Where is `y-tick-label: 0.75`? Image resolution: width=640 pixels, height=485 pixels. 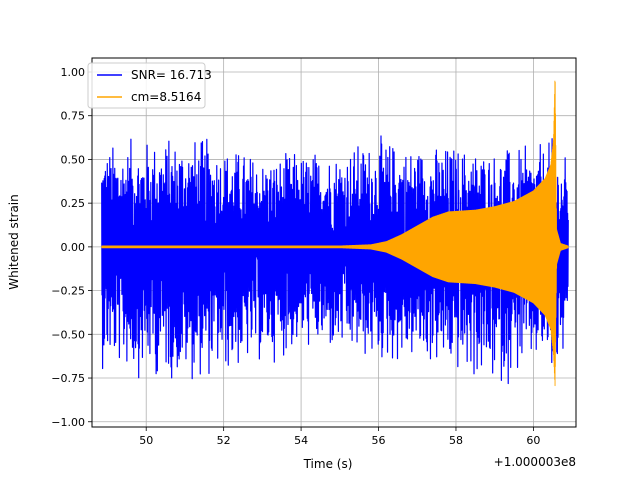 y-tick-label: 0.75 is located at coordinates (73, 116).